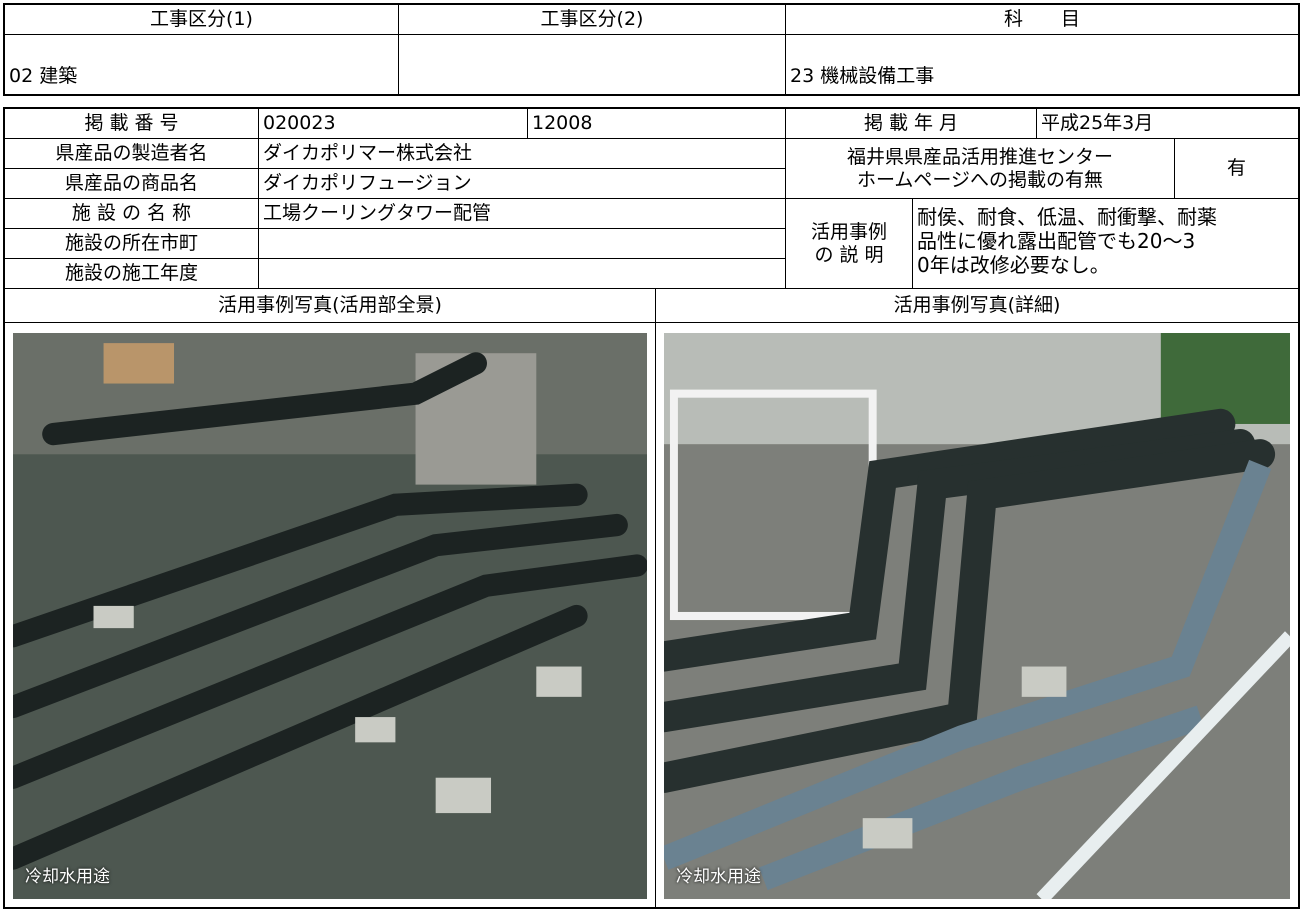  What do you see at coordinates (522, 213) in the screenshot?
I see `value-cell: 工場クーリングタワー配管` at bounding box center [522, 213].